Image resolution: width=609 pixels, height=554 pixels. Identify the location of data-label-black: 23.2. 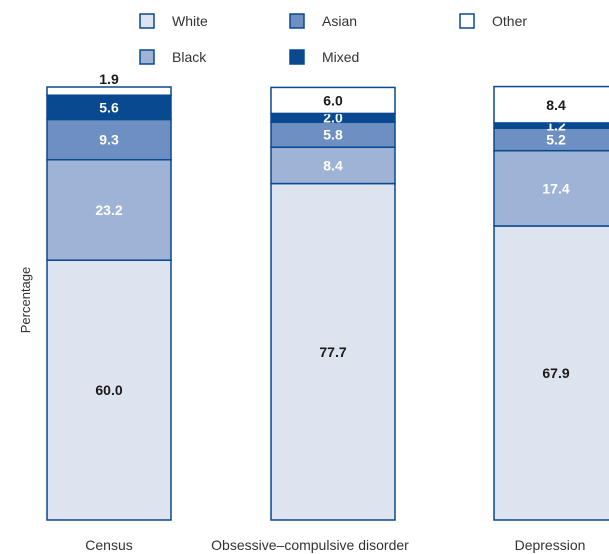
(108, 210).